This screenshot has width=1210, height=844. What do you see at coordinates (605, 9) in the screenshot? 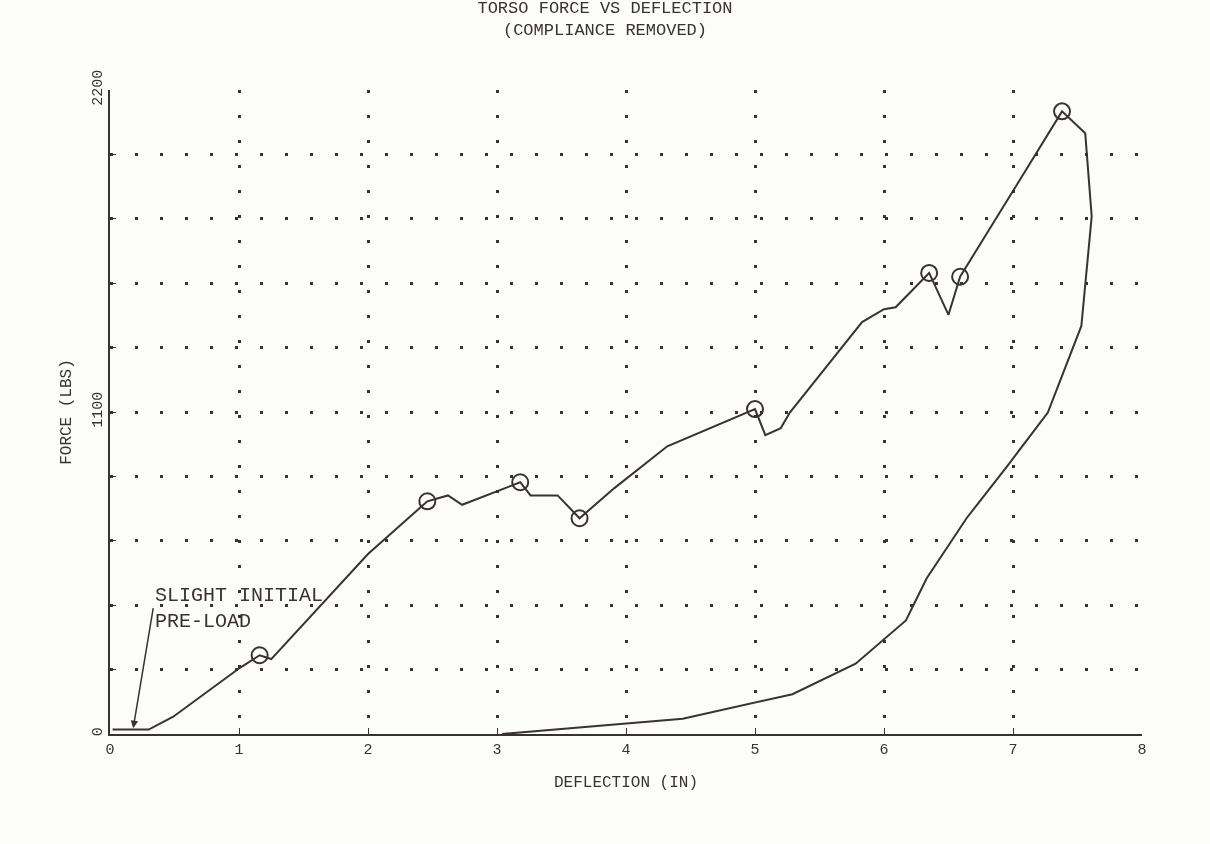
I see `chart-title: TORSO FORCE VS DEFLECTION` at bounding box center [605, 9].